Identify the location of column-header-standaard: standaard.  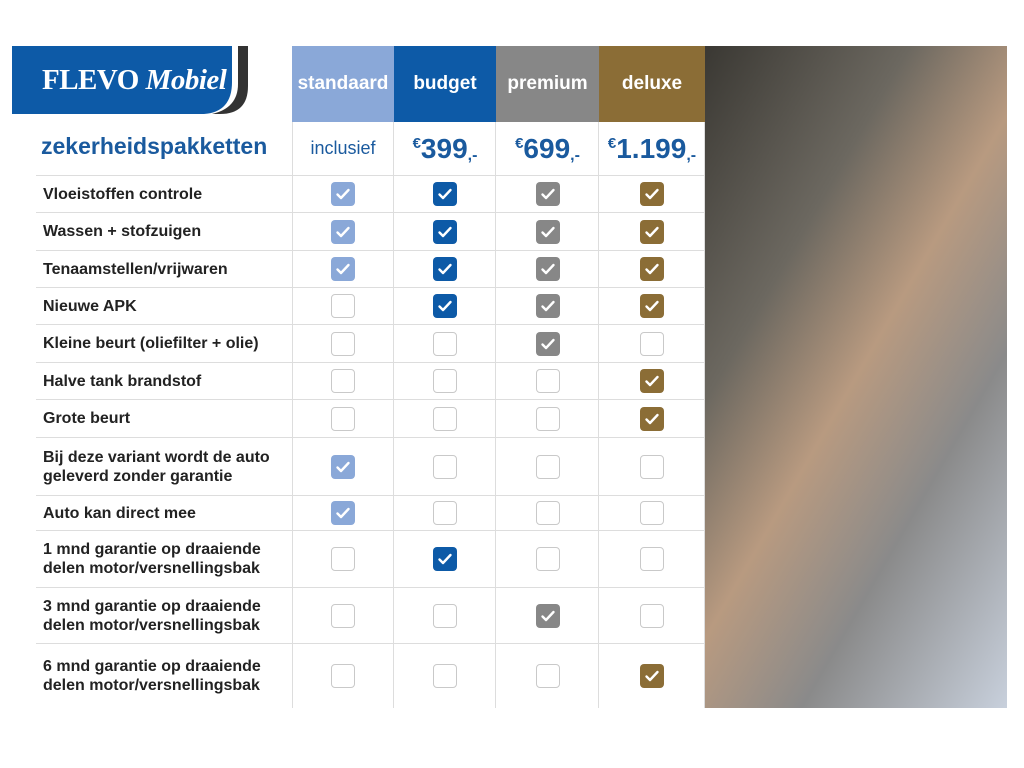
(343, 84).